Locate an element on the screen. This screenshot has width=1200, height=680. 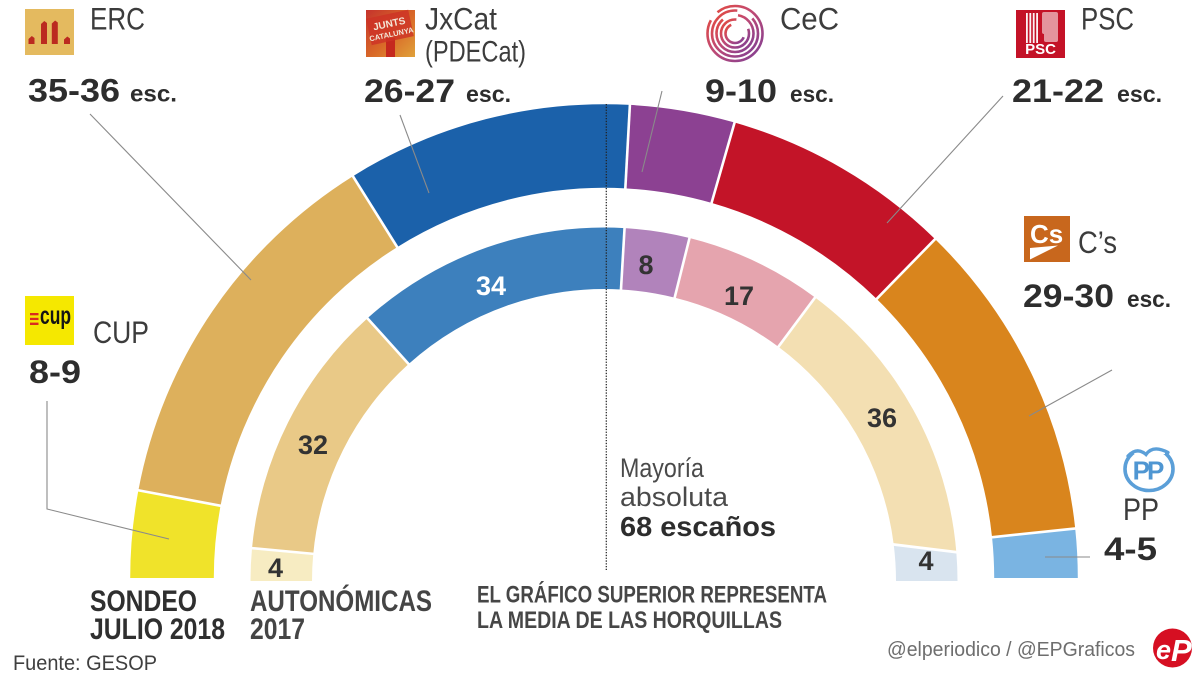
svg-text: JxCat is located at coordinates (461, 19).